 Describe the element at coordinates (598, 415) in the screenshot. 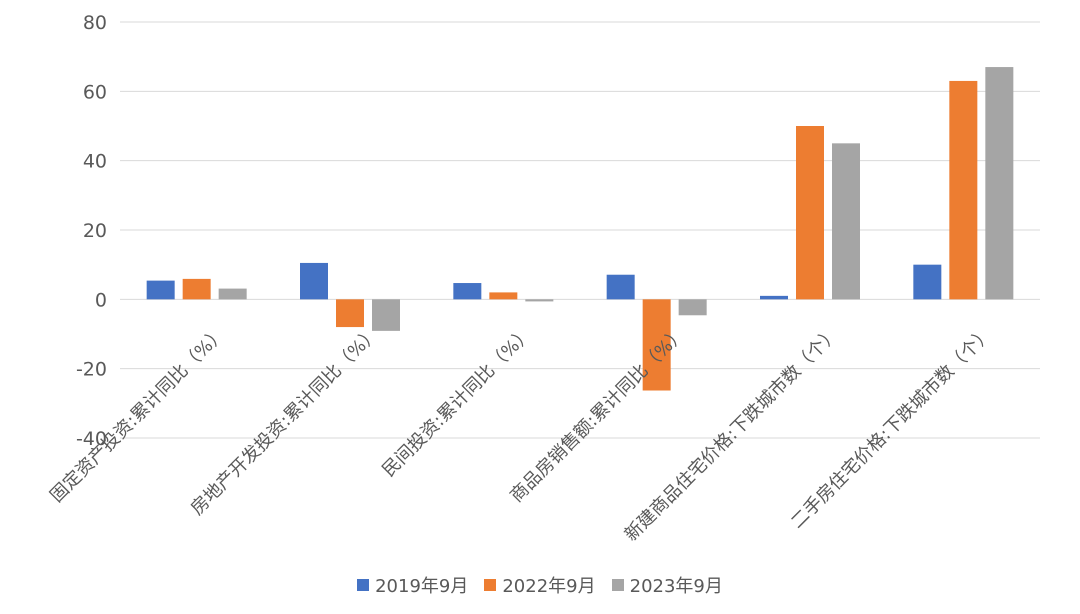

I see `x-category-label: 商品房销售额:累计同比（%）` at that location.